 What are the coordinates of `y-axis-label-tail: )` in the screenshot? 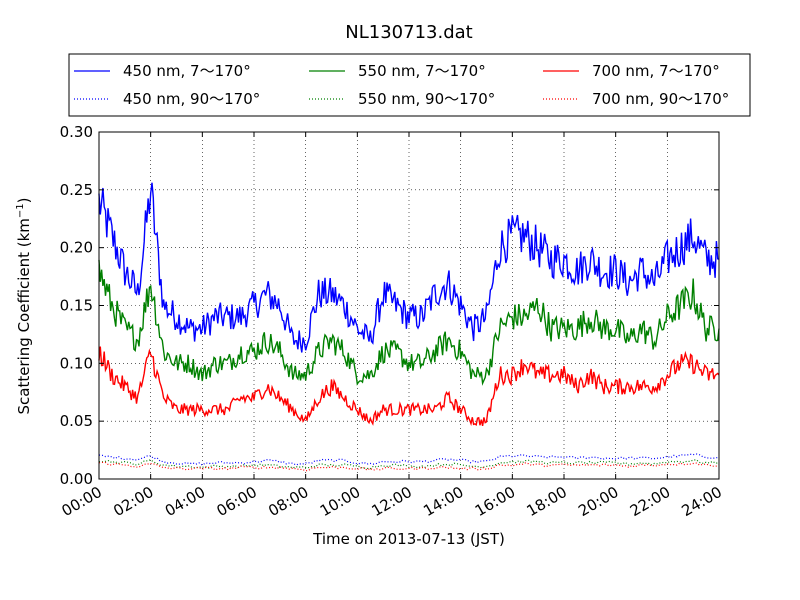 It's located at (24, 200).